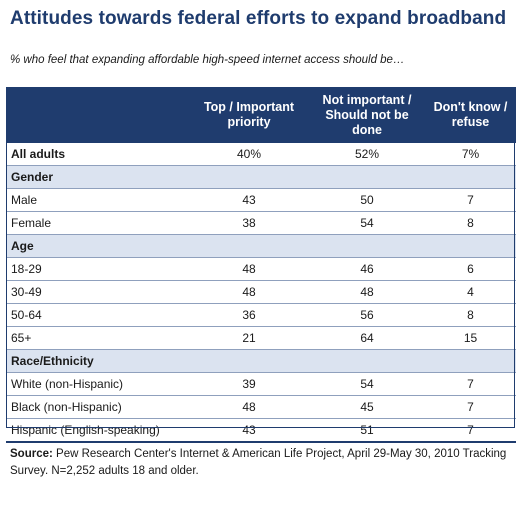  I want to click on table-row: 30-49 48 48 4, so click(261, 292).